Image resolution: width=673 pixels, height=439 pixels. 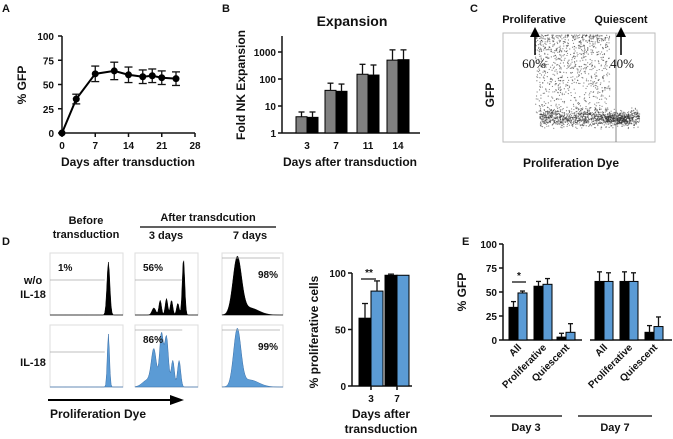 What do you see at coordinates (307, 146) in the screenshot?
I see `b-xtick-label: 3` at bounding box center [307, 146].